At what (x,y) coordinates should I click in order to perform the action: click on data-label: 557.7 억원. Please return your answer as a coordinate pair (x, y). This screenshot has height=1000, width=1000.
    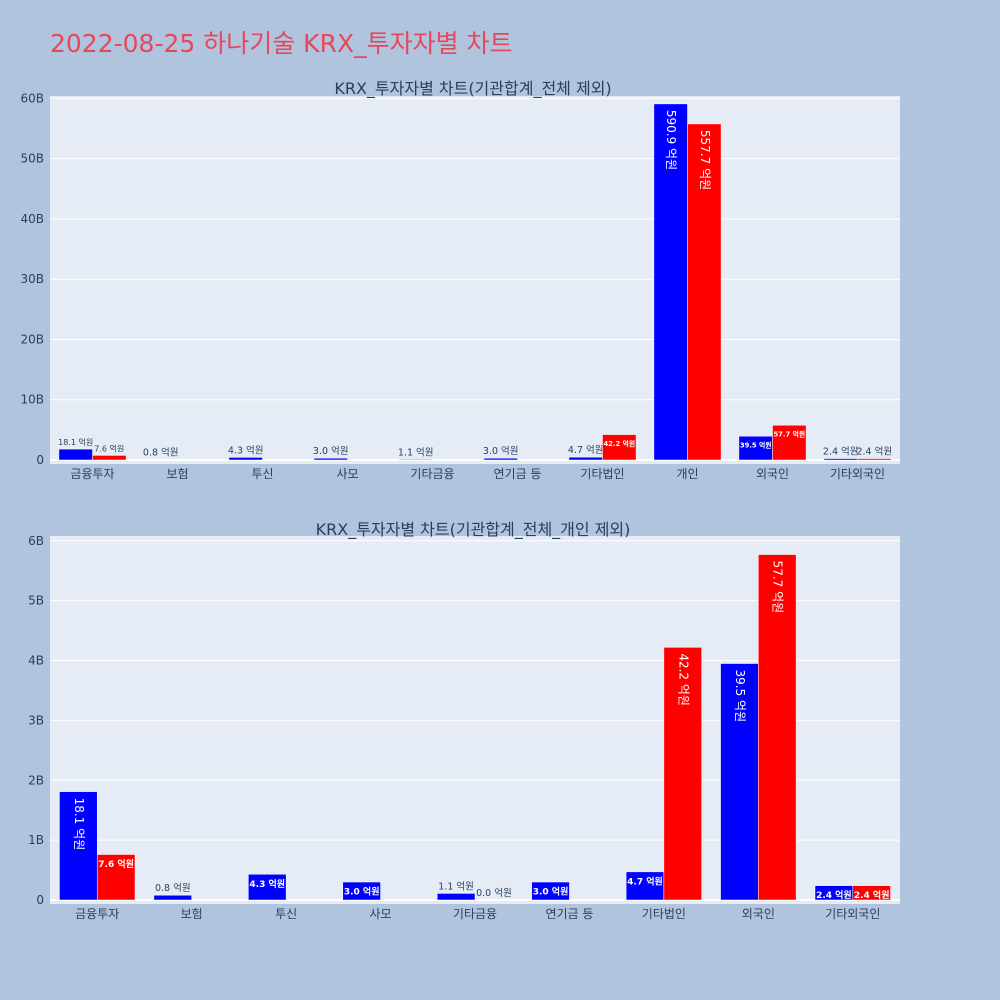
    Looking at the image, I should click on (705, 160).